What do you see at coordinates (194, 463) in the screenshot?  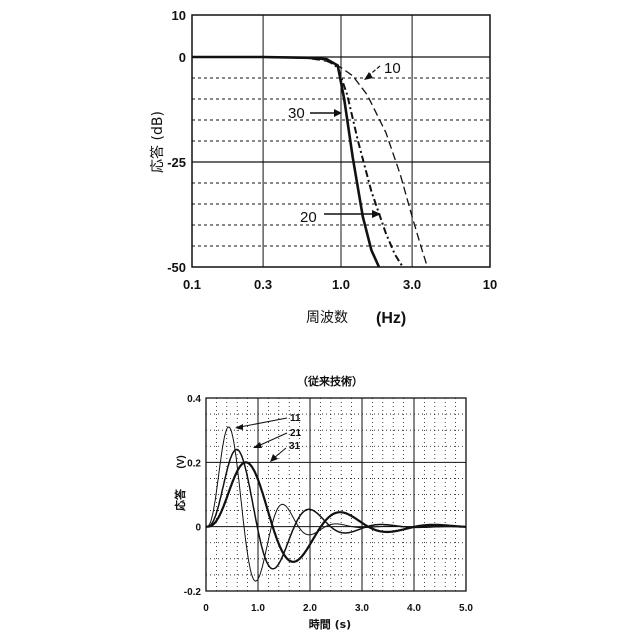 I see `y-tick-label: 0.2` at bounding box center [194, 463].